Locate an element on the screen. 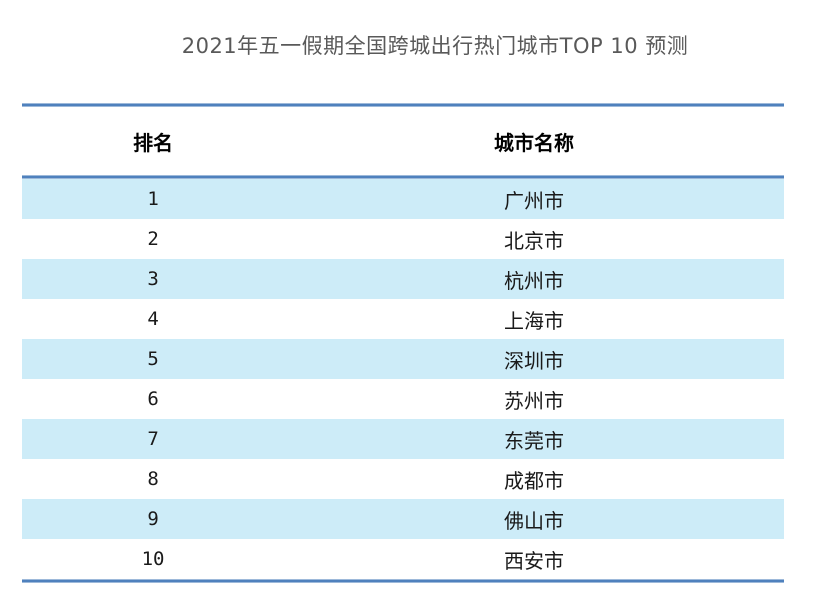 This screenshot has height=595, width=837. city-cell: 上海市 is located at coordinates (534, 320).